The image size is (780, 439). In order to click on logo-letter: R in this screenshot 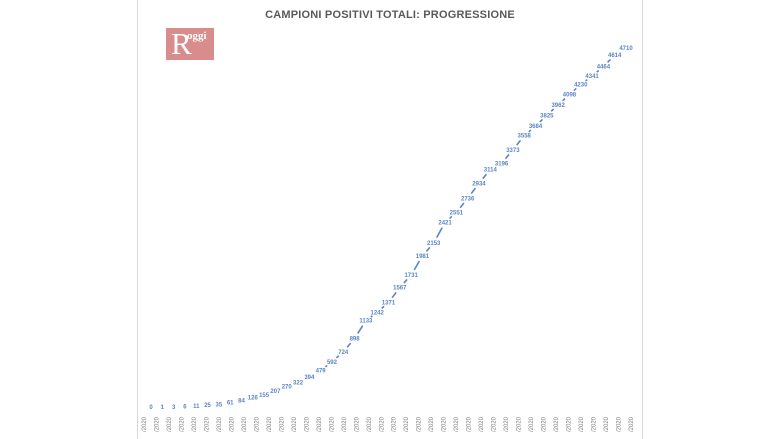, I will do `click(181, 43)`.